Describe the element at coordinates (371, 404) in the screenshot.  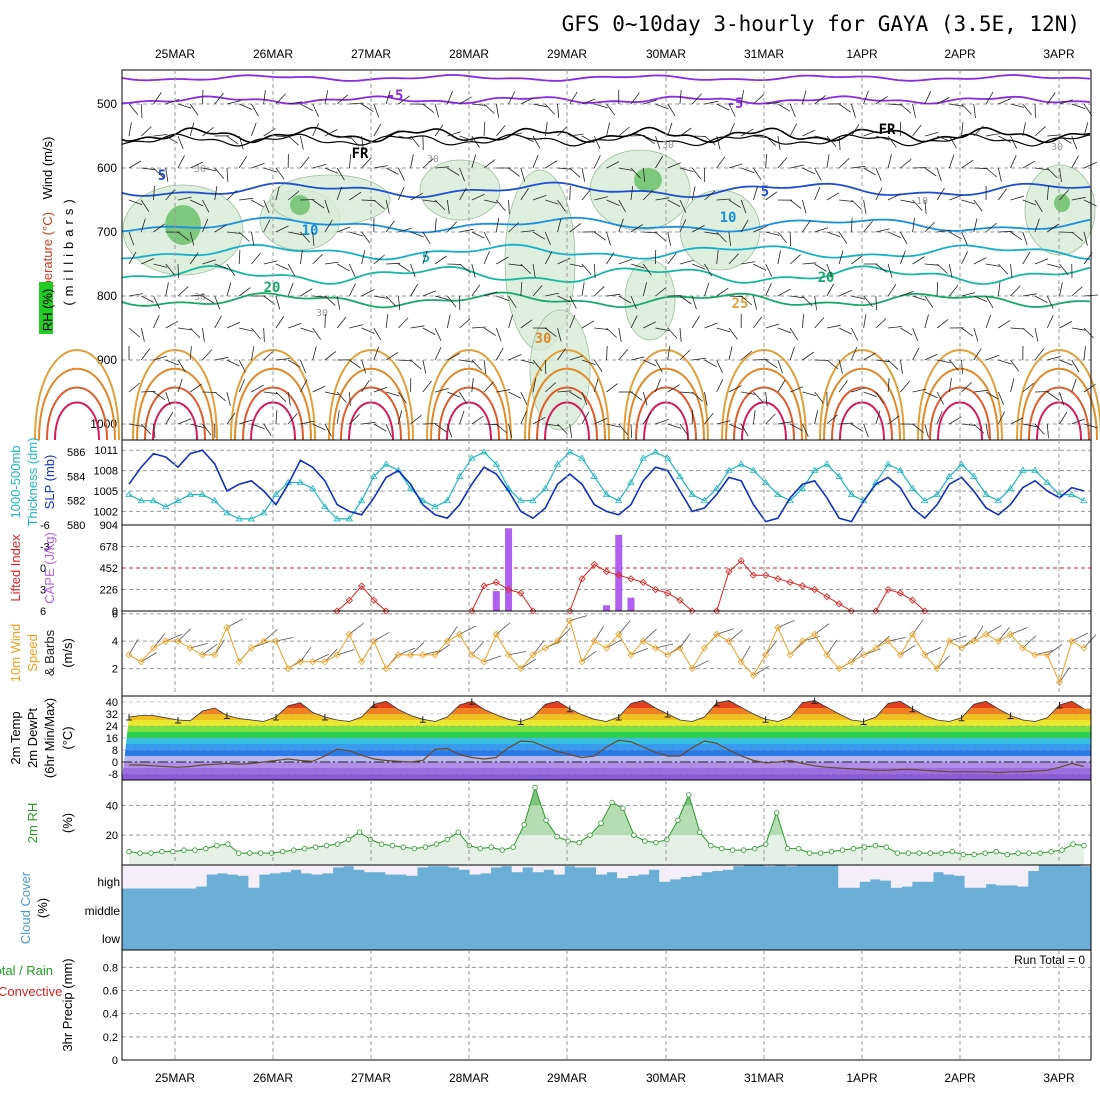
I see `boundary-layer-contour` at that location.